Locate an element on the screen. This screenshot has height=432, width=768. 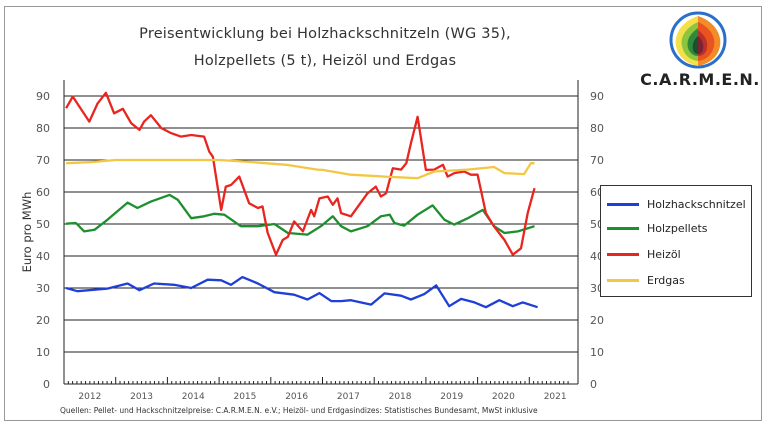
x-tick-label: 2021 is located at coordinates (555, 397).